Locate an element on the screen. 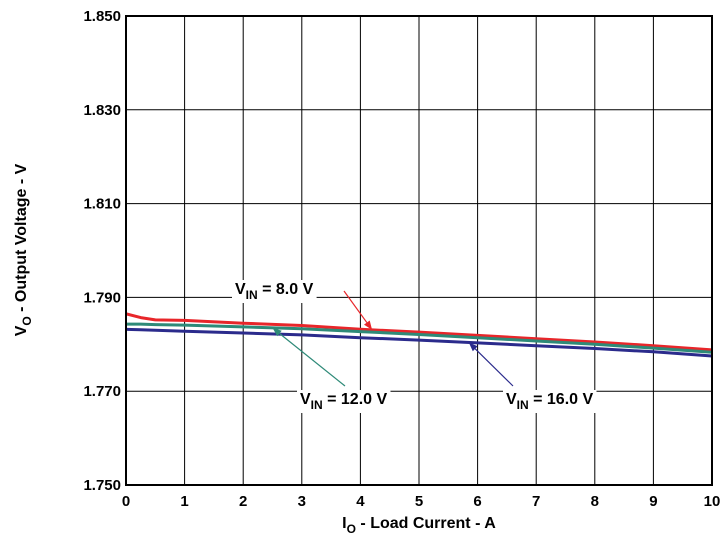 The width and height of the screenshot is (724, 542). y-tick-label: 1.770 is located at coordinates (102, 391).